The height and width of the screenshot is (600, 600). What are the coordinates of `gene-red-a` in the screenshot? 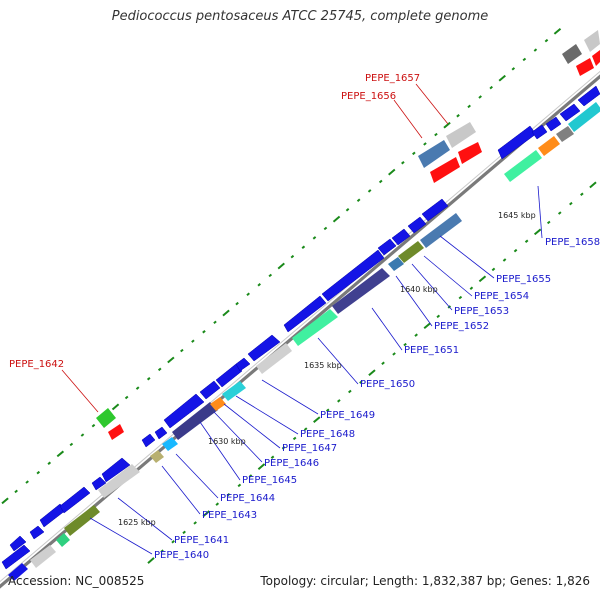 It's located at (445, 170).